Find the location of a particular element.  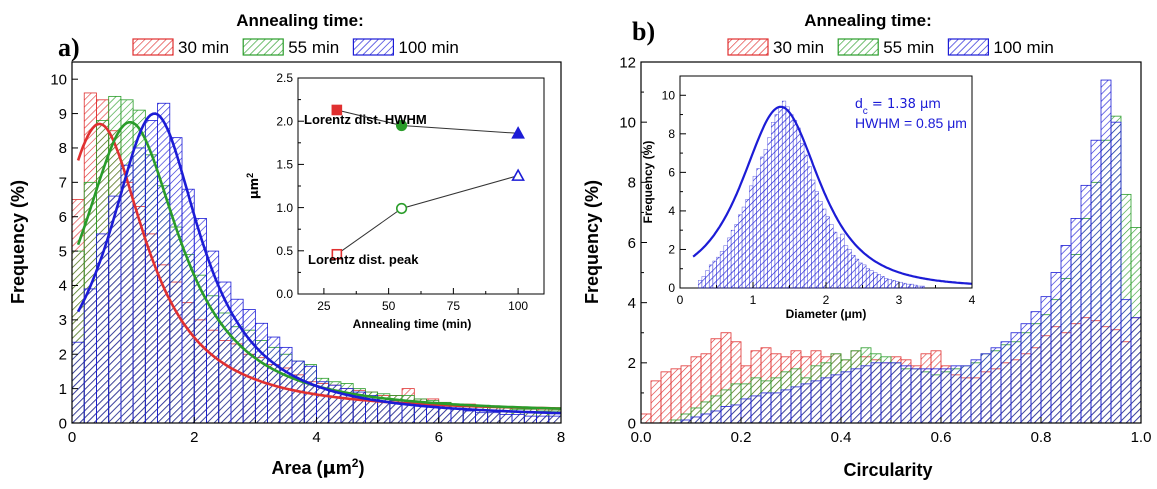

inset-b-x-tick-label: 2 is located at coordinates (826, 300).